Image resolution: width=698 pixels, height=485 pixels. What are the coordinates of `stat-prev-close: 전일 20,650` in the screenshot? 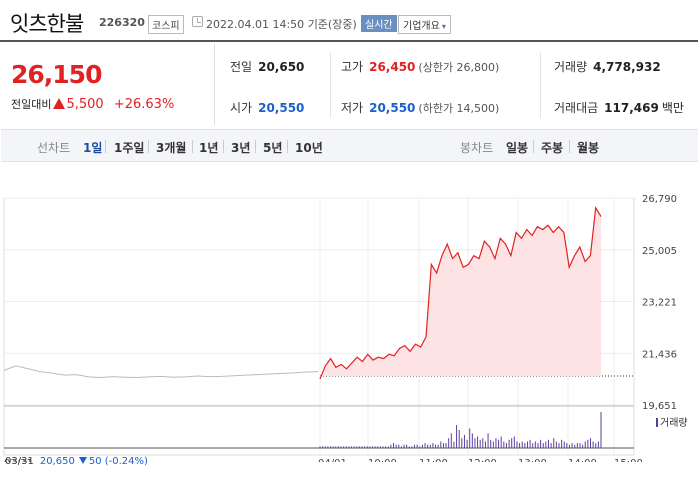 It's located at (267, 66).